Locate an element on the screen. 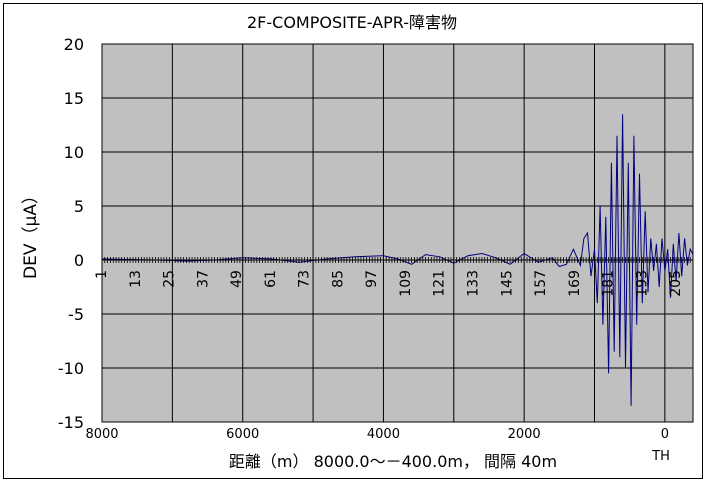  index-label: 85 is located at coordinates (338, 279).